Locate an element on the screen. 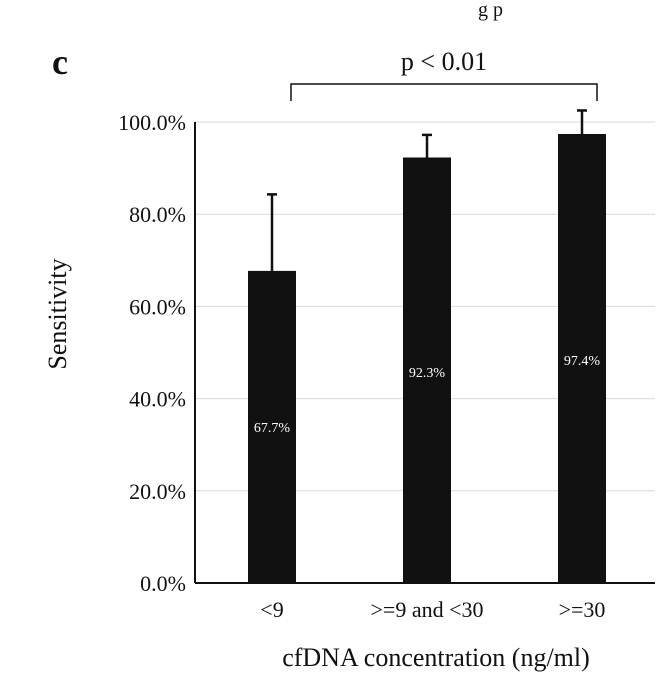 Image resolution: width=668 pixels, height=680 pixels. x-tick-label: >=9 and <30 is located at coordinates (427, 609).